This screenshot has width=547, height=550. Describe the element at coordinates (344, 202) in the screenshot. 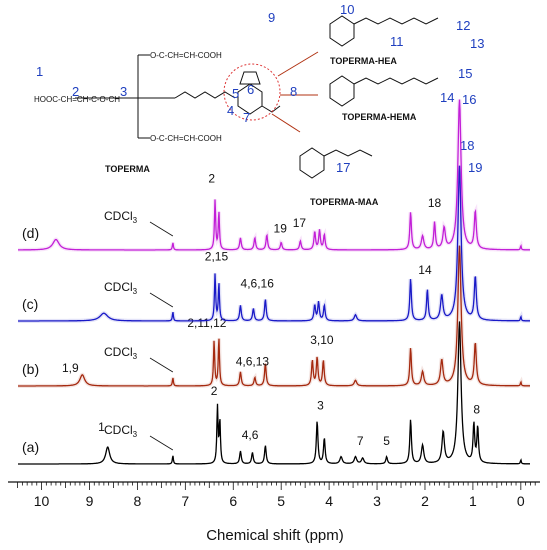

I see `maa-name: TOPERMA-MAA` at that location.